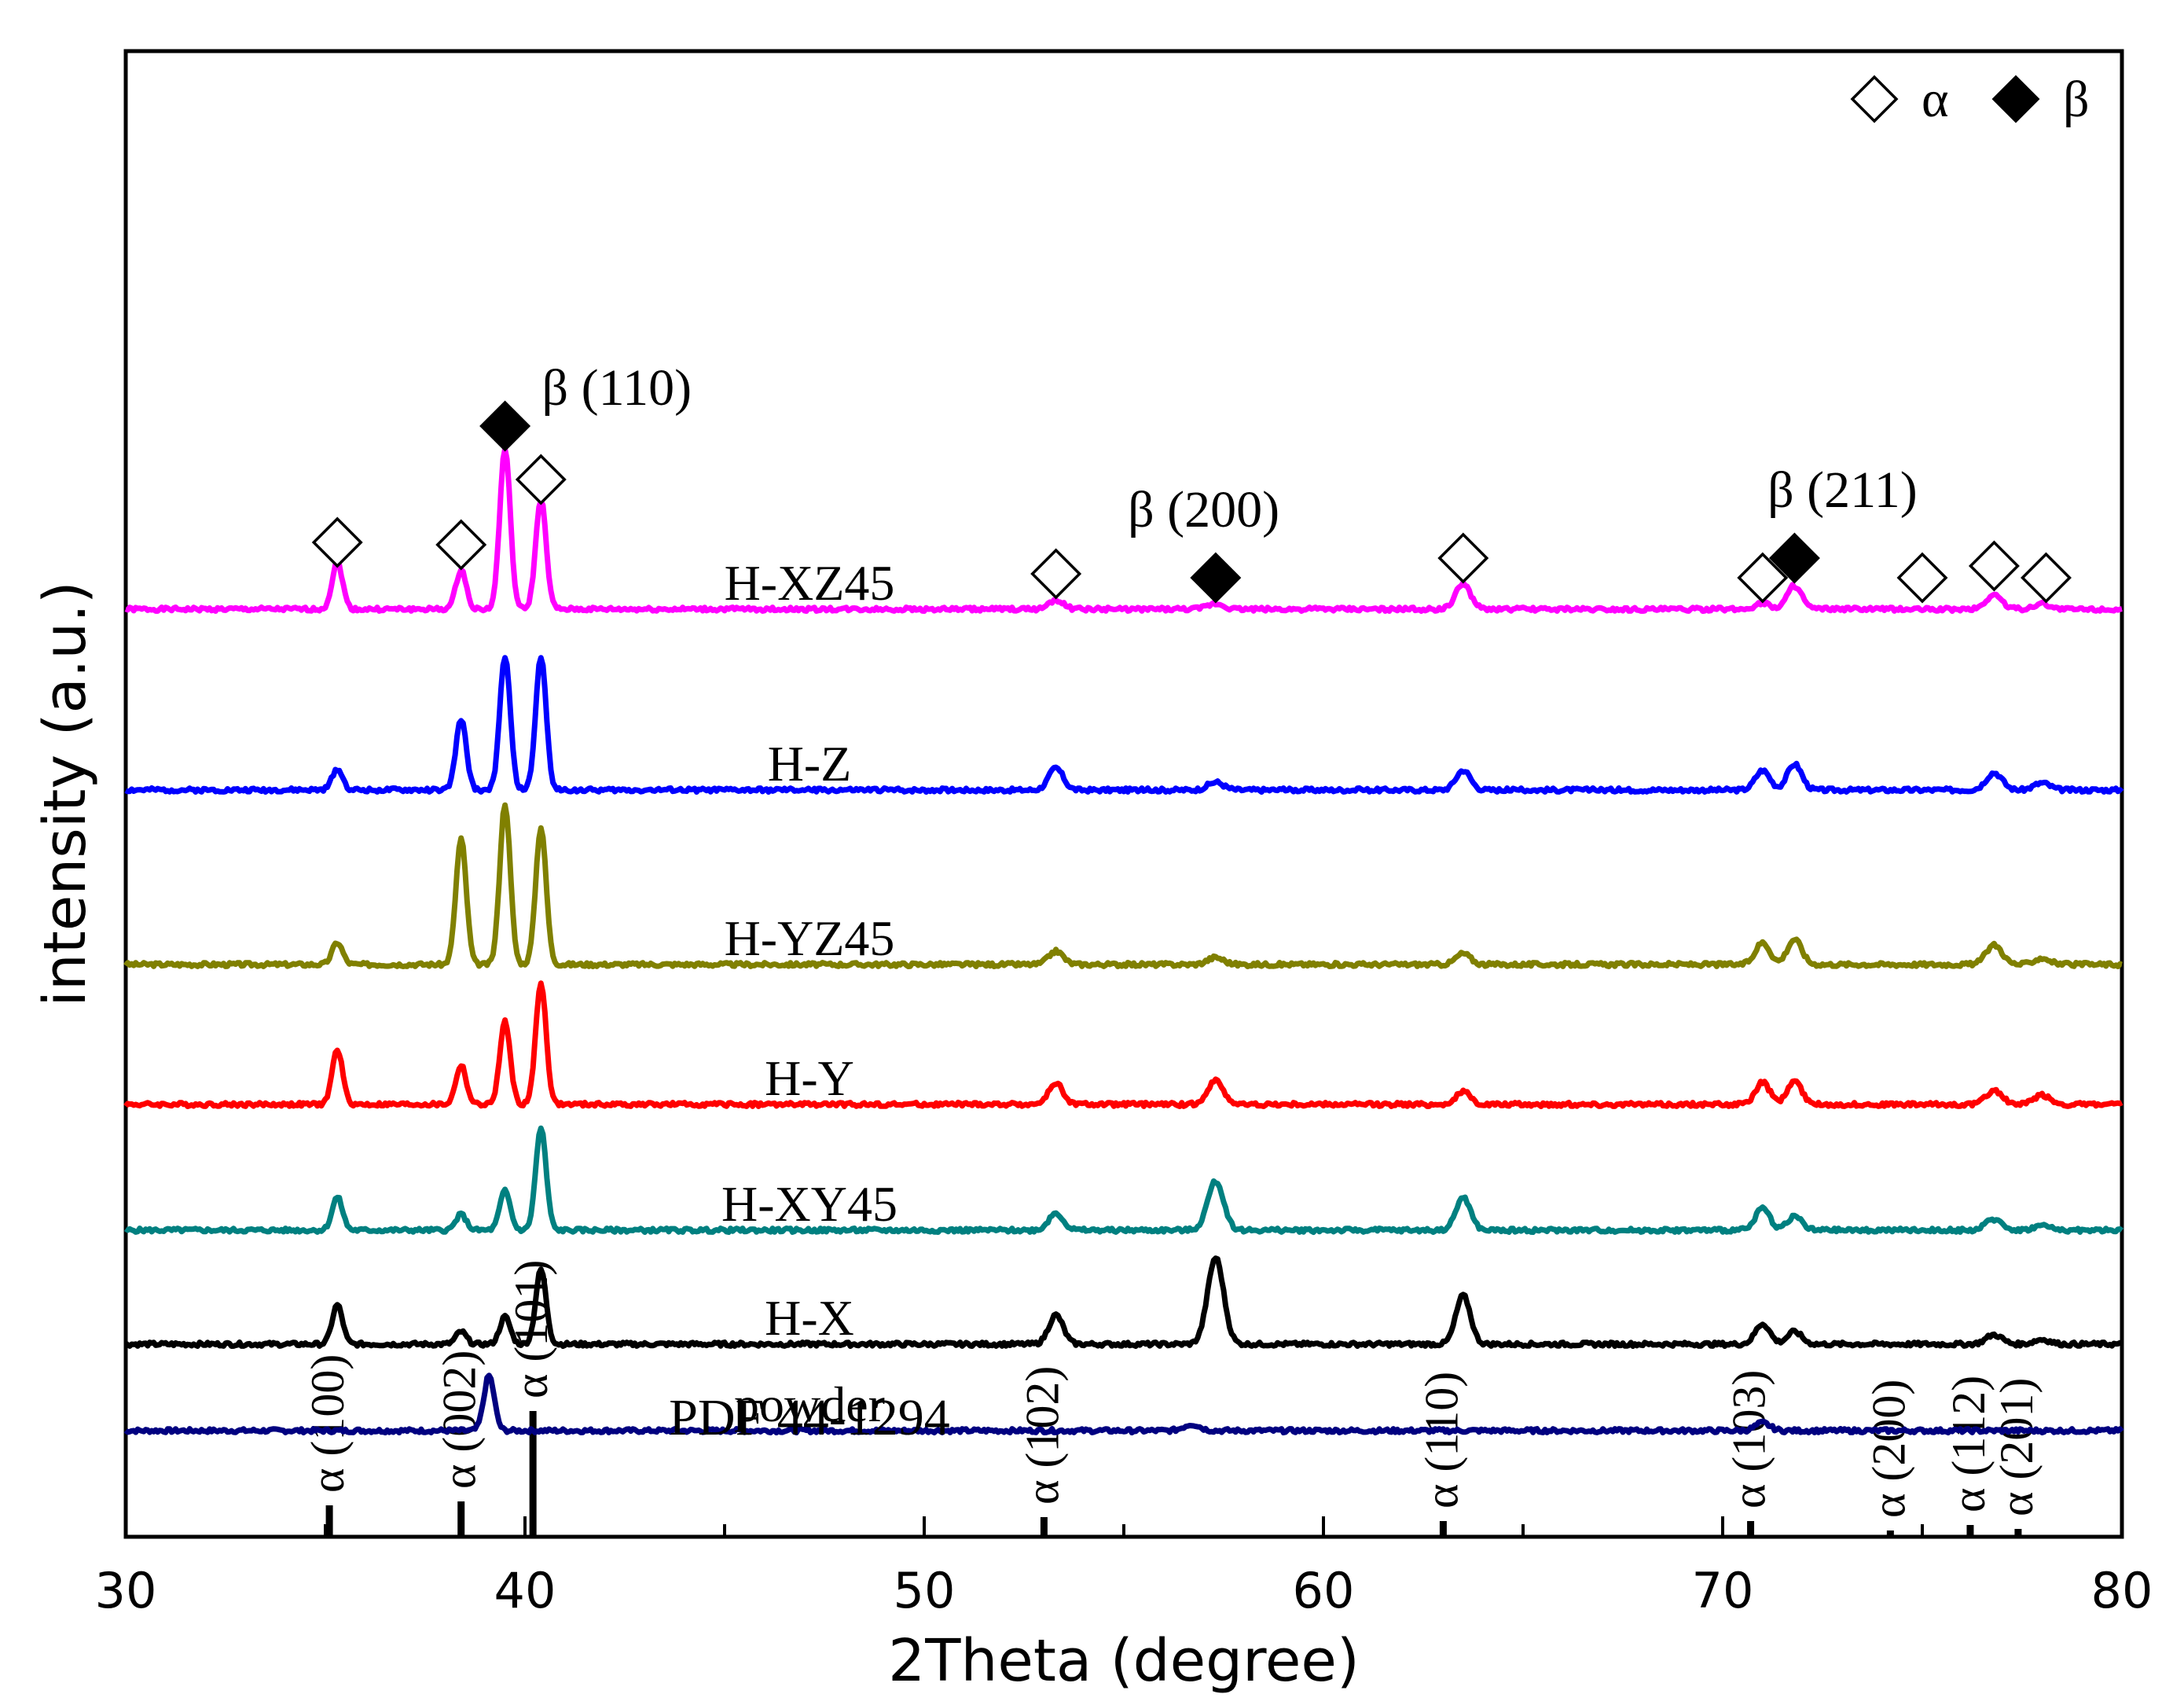  What do you see at coordinates (809, 1078) in the screenshot?
I see `series-label-h-y: H-Y` at bounding box center [809, 1078].